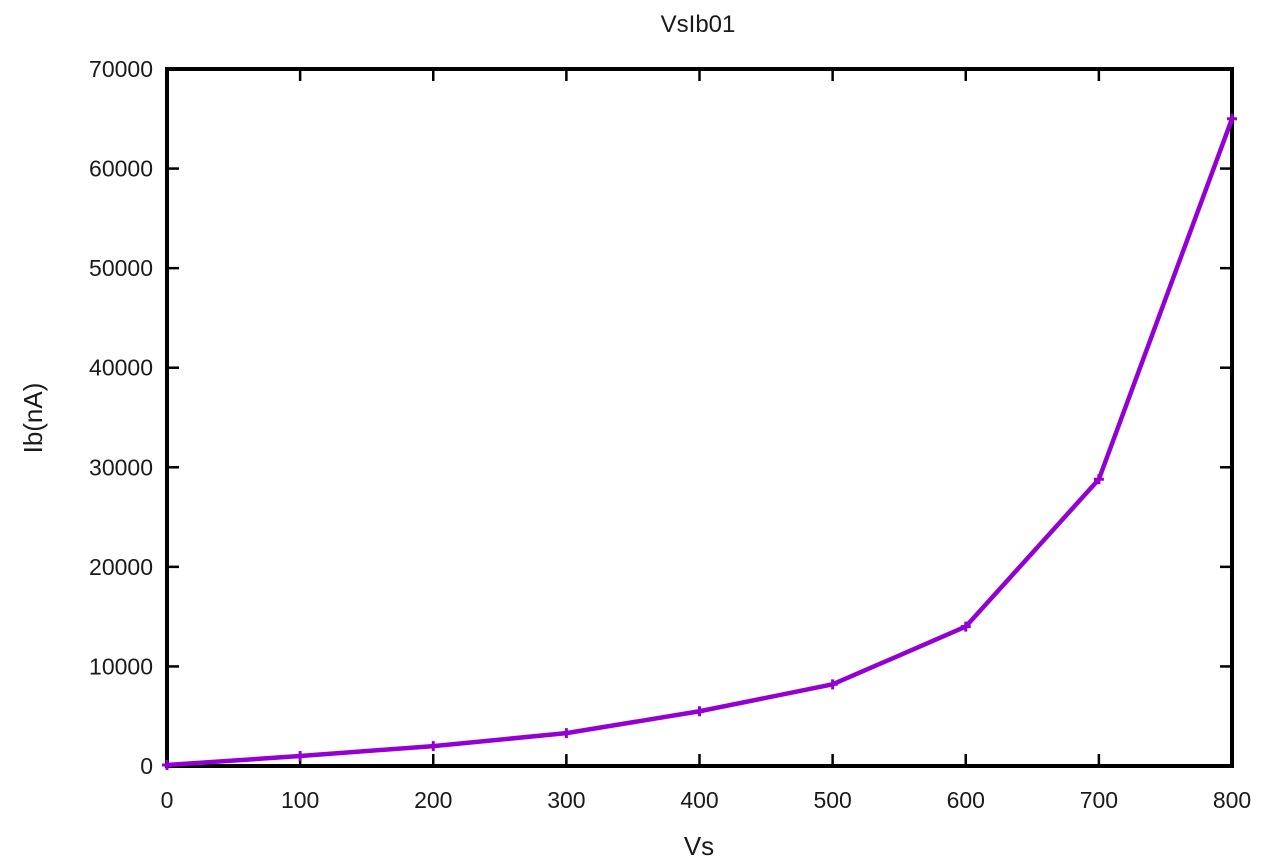 This screenshot has height=862, width=1266. Describe the element at coordinates (300, 800) in the screenshot. I see `x-tick-label: 100` at that location.